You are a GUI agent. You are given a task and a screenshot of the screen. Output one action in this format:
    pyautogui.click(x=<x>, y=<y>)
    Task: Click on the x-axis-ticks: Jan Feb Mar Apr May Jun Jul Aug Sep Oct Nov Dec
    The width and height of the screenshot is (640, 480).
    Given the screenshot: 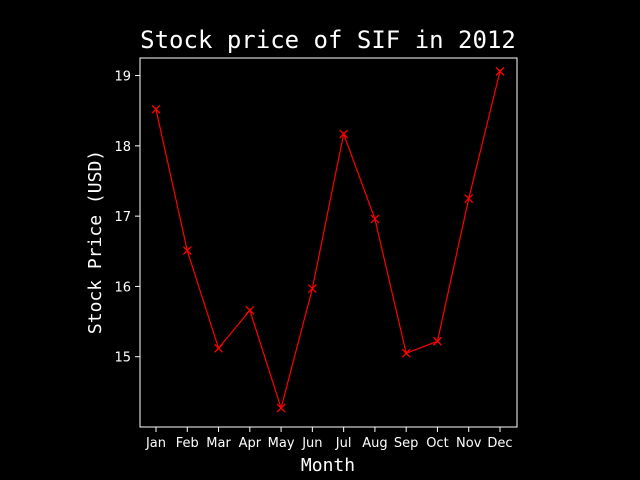 What is the action you would take?
    pyautogui.click(x=329, y=439)
    